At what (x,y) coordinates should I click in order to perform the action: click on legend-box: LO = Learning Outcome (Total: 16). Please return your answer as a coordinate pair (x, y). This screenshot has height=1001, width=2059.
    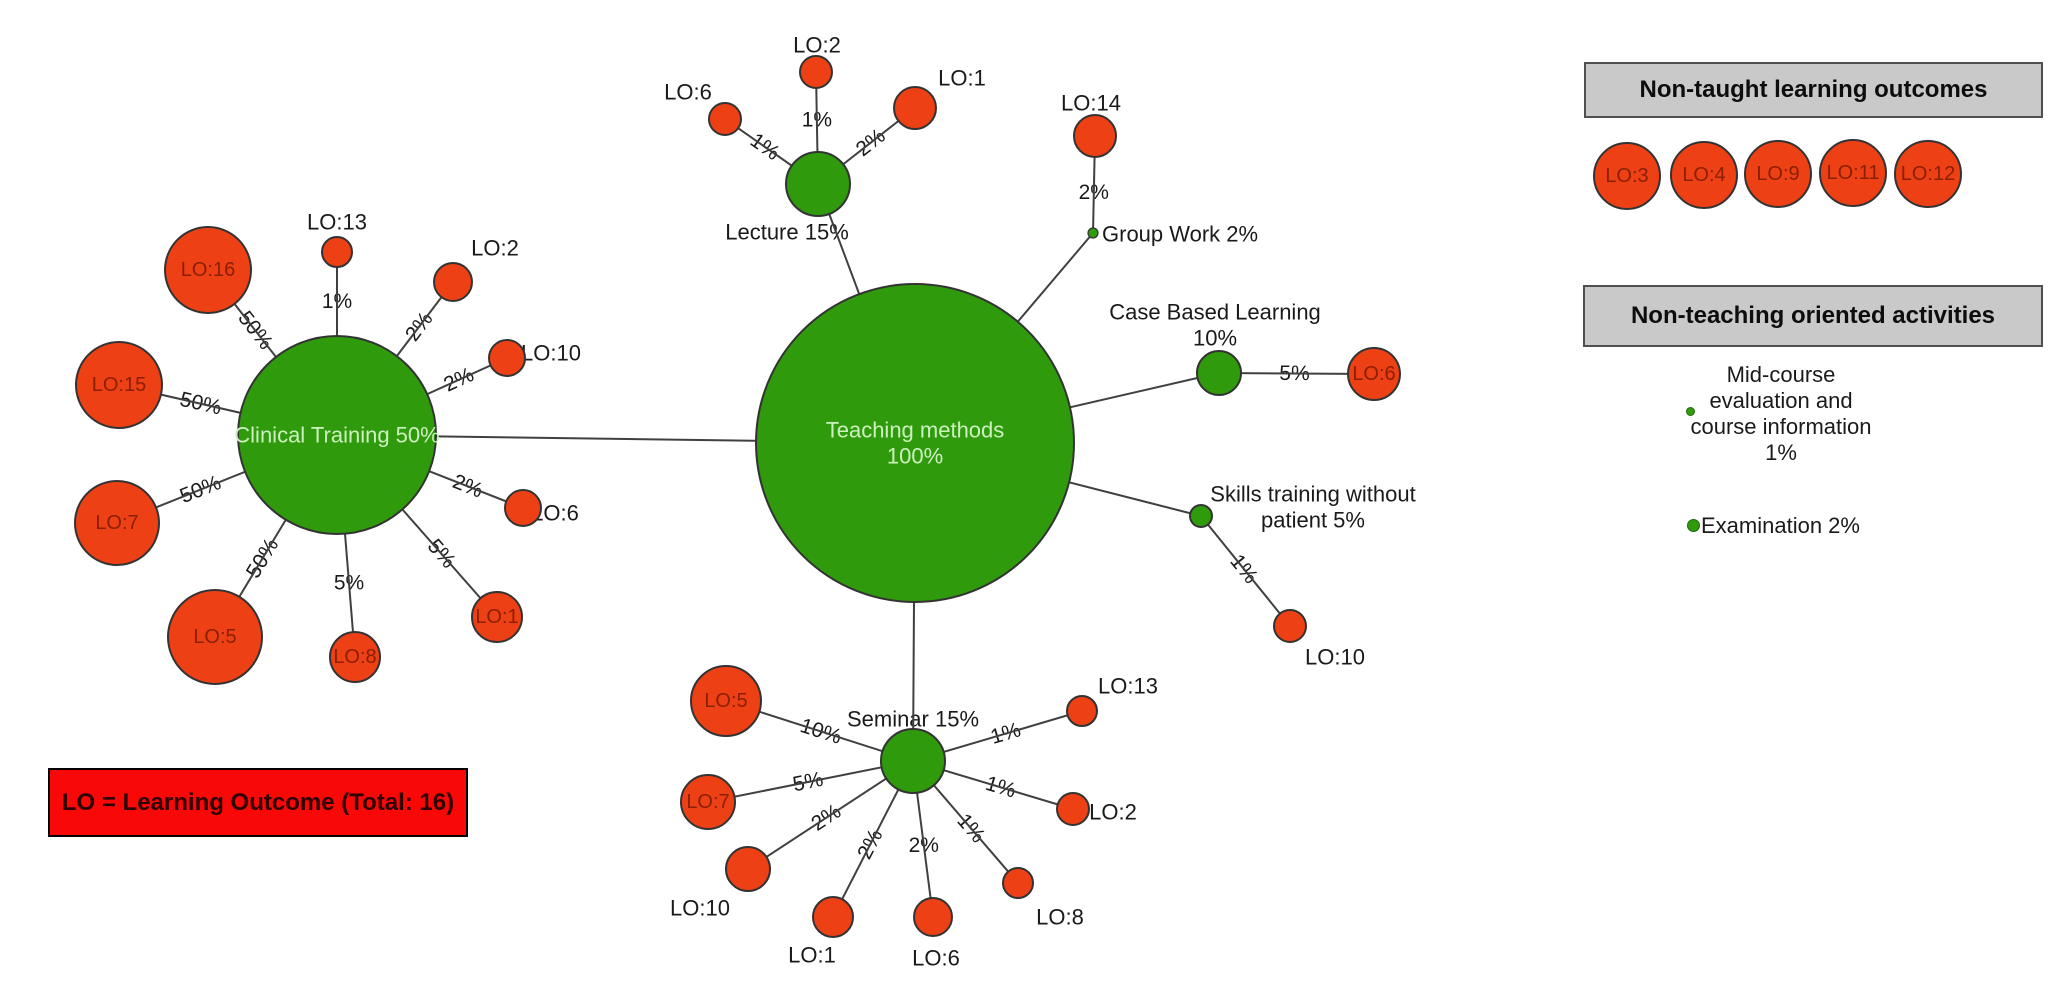
    Looking at the image, I should click on (258, 802).